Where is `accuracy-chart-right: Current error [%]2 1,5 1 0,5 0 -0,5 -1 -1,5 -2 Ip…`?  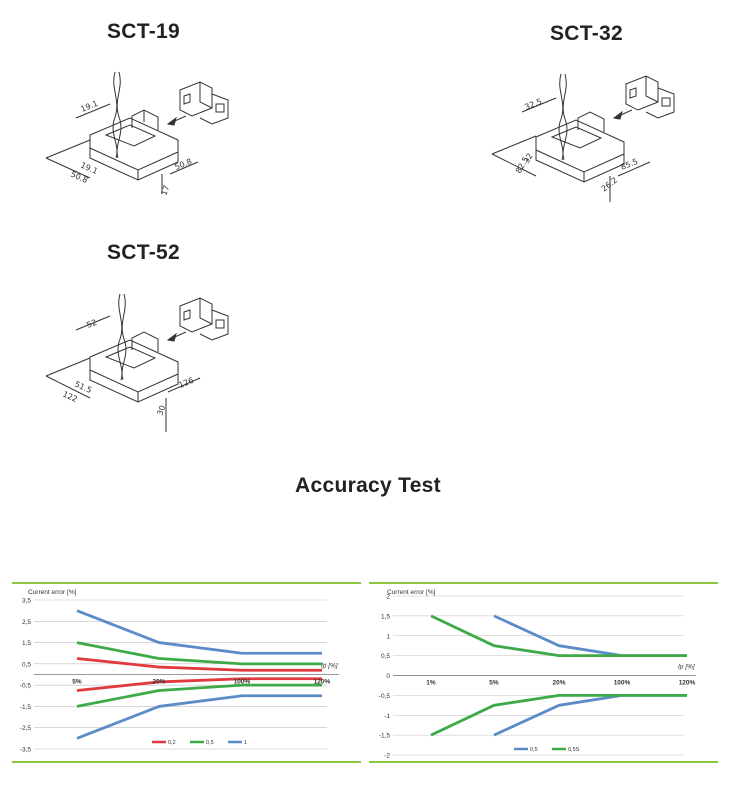 accuracy-chart-right: Current error [%]2 1,5 1 0,5 0 -0,5 -1 -1,5 -2 Ip… is located at coordinates (543, 672).